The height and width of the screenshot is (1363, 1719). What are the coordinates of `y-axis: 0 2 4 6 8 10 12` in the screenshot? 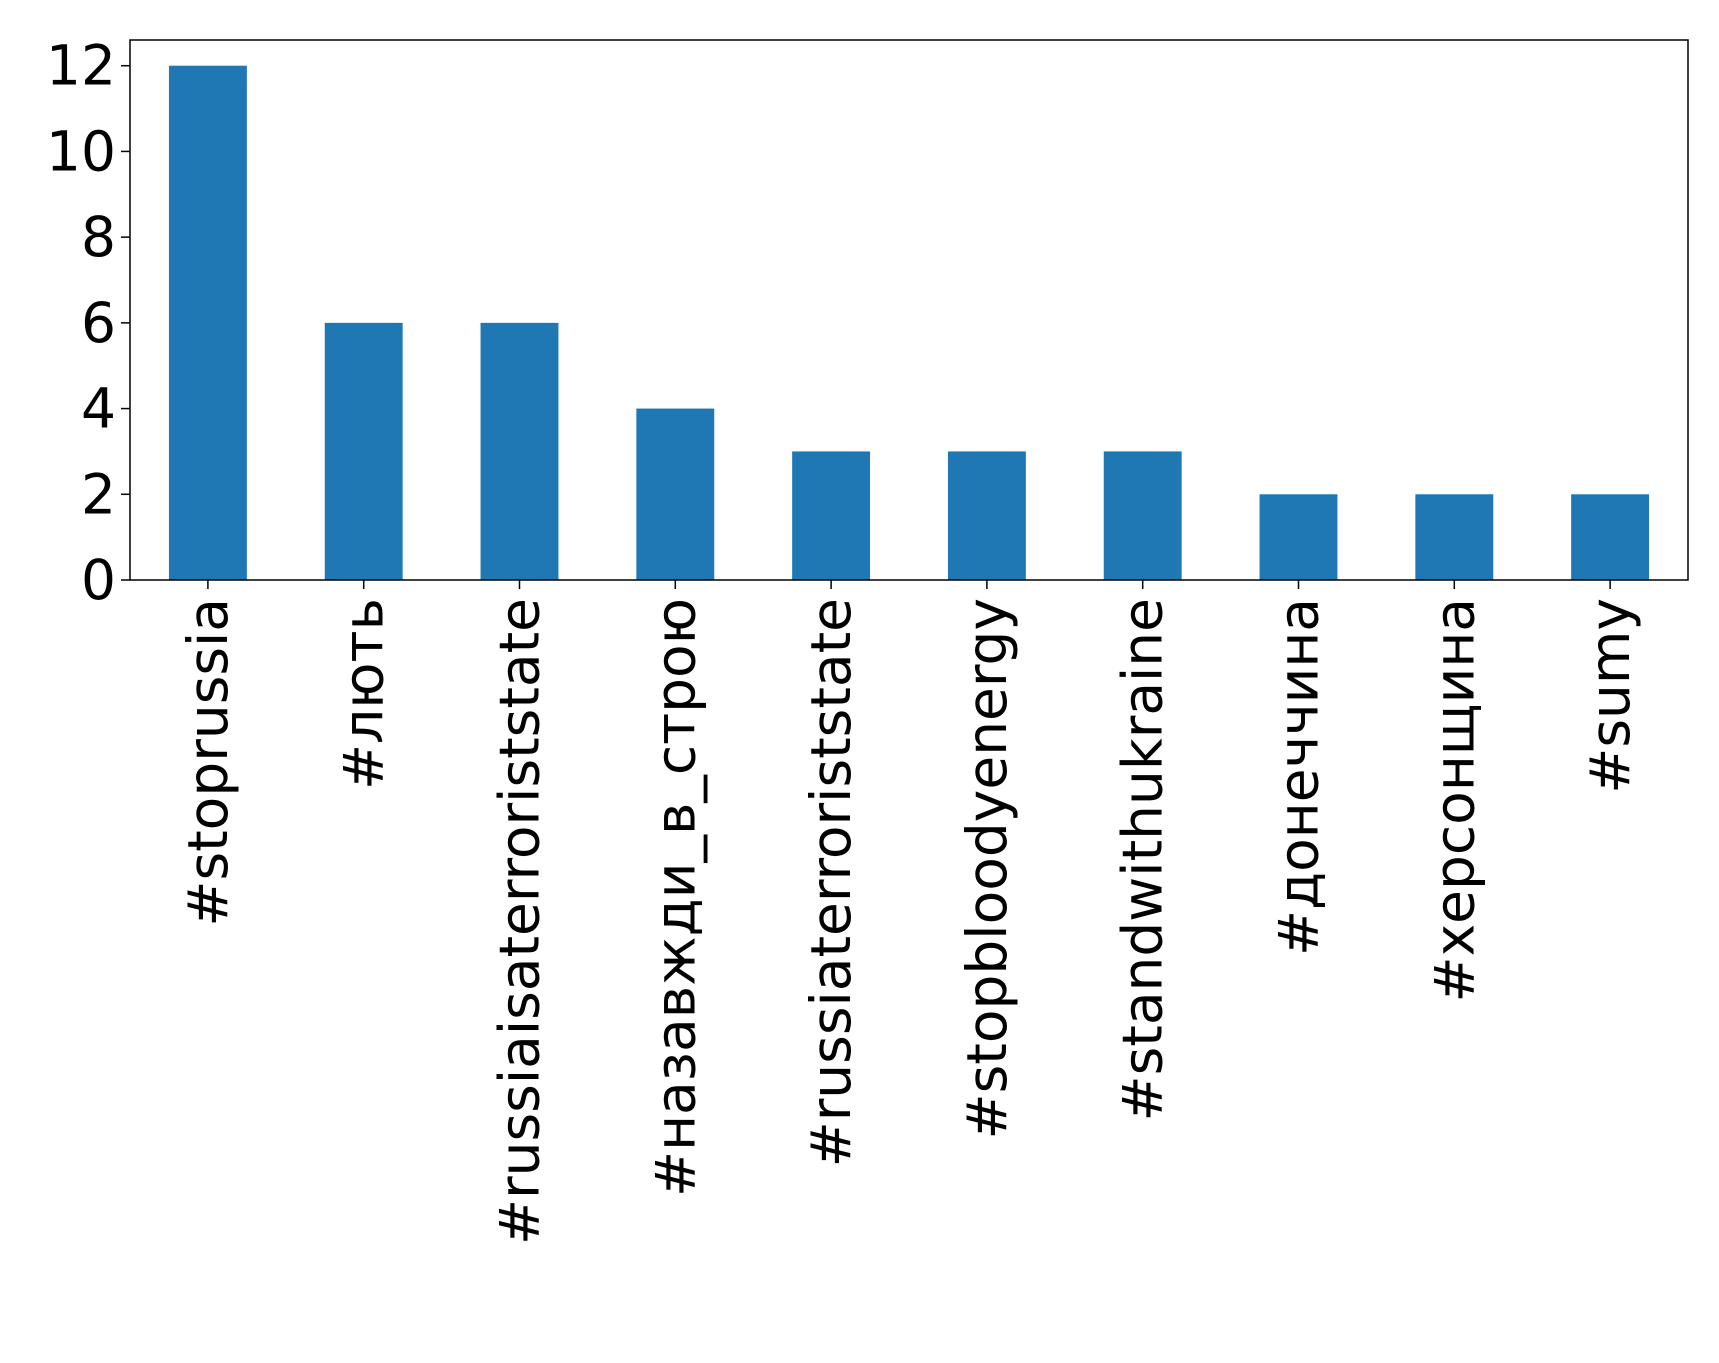 It's located at (88, 323).